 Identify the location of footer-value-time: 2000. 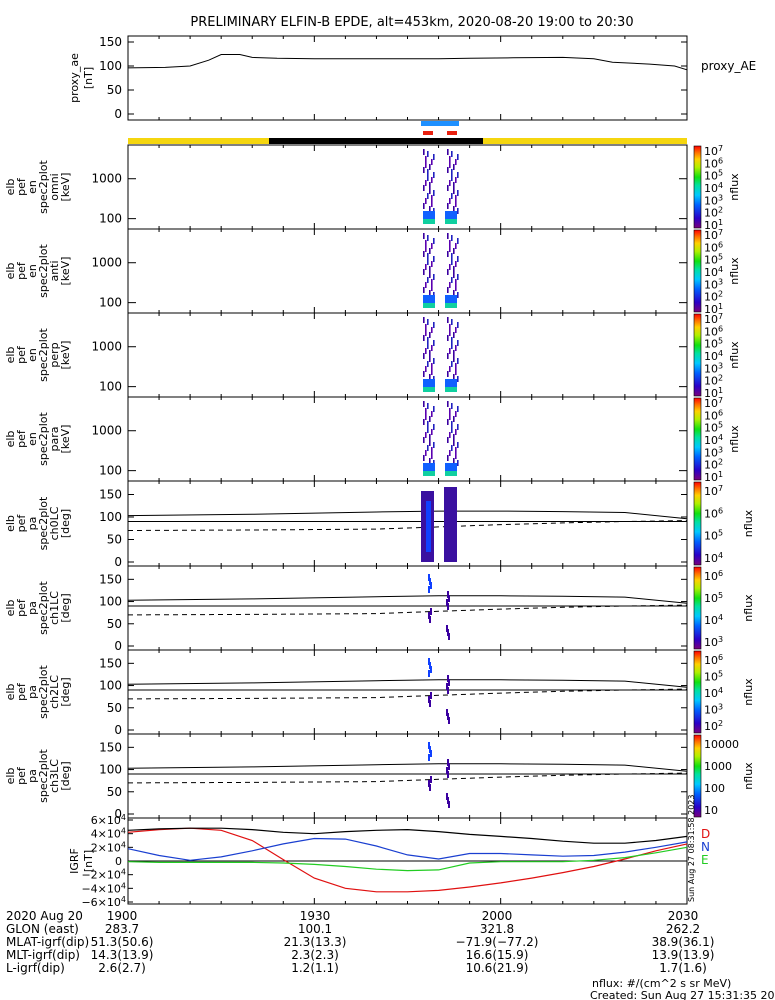
(497, 916).